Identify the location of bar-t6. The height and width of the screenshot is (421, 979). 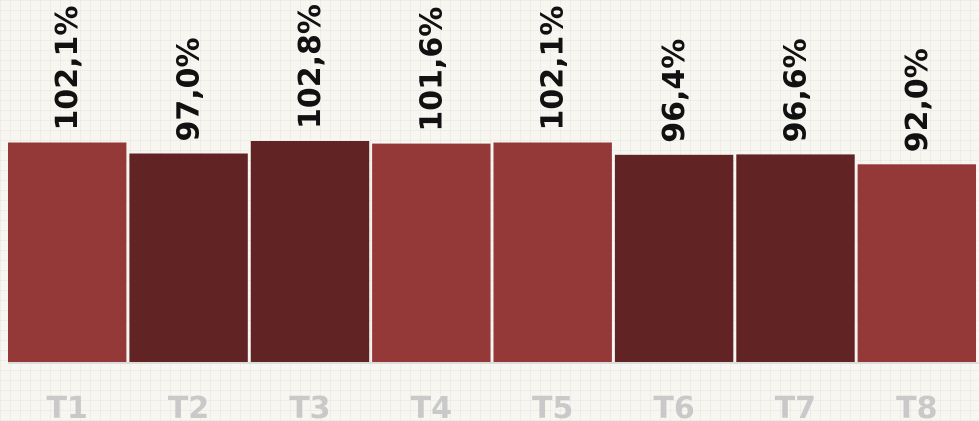
(674, 258).